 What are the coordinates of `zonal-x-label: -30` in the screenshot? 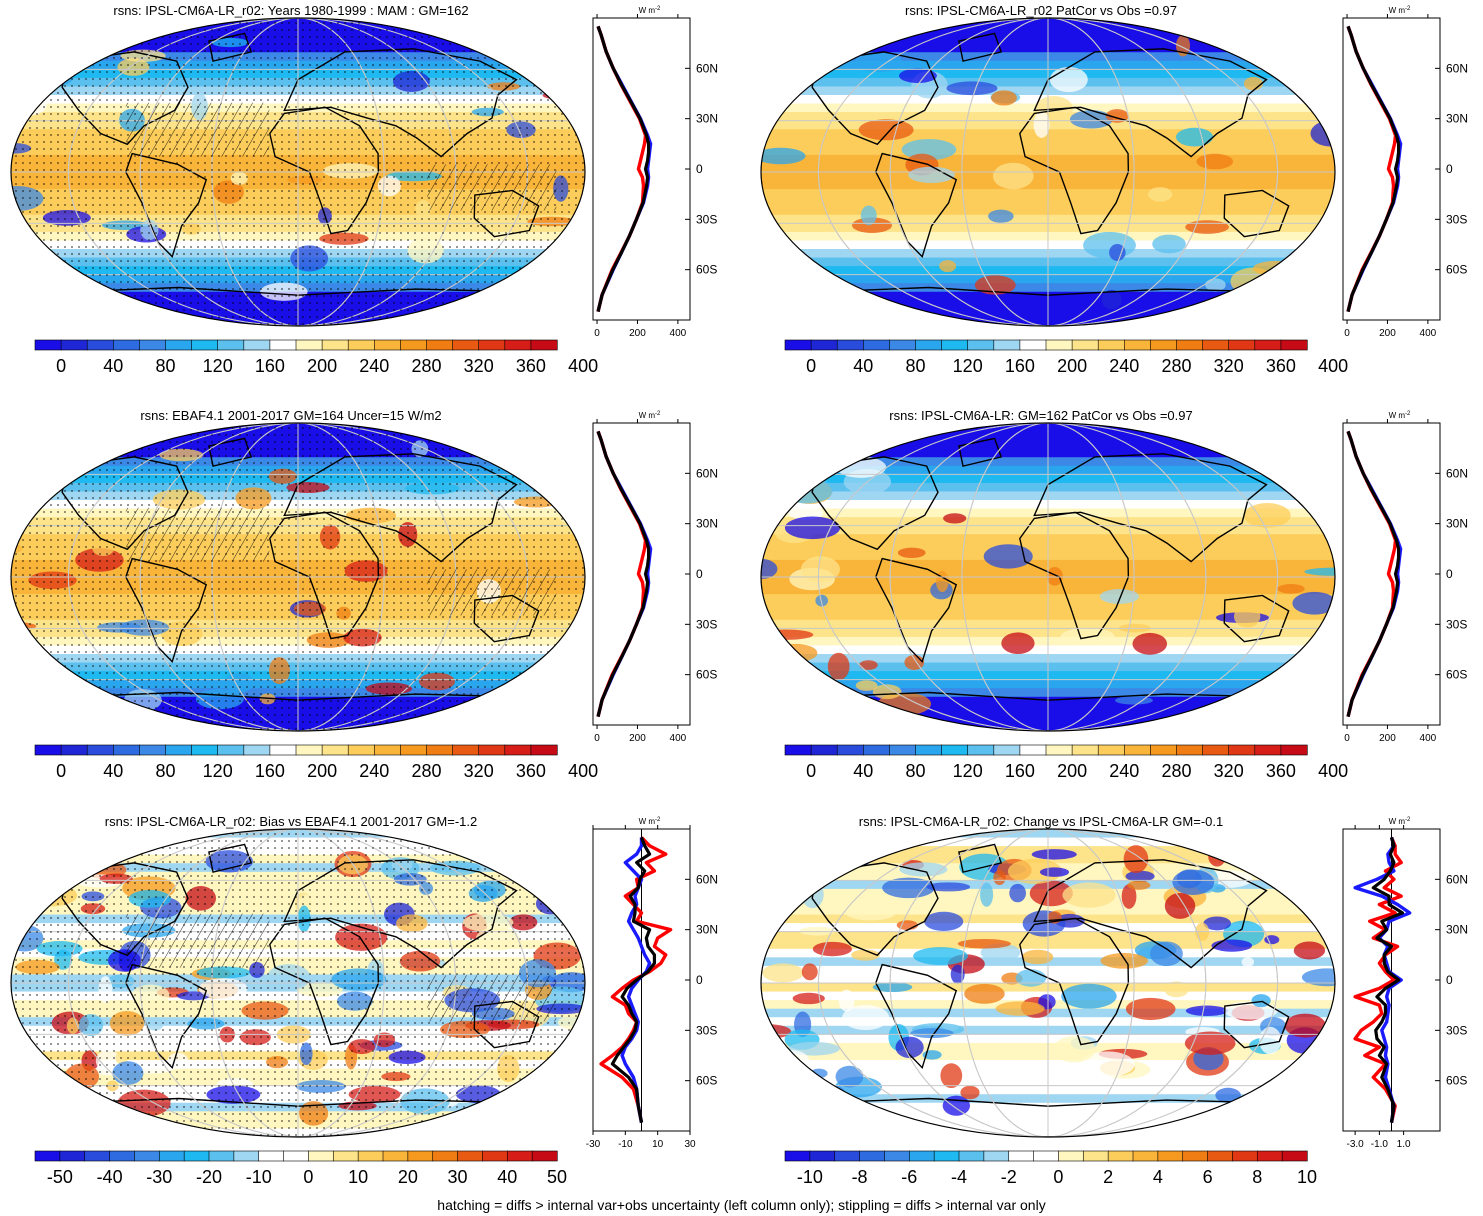 It's located at (593, 1144).